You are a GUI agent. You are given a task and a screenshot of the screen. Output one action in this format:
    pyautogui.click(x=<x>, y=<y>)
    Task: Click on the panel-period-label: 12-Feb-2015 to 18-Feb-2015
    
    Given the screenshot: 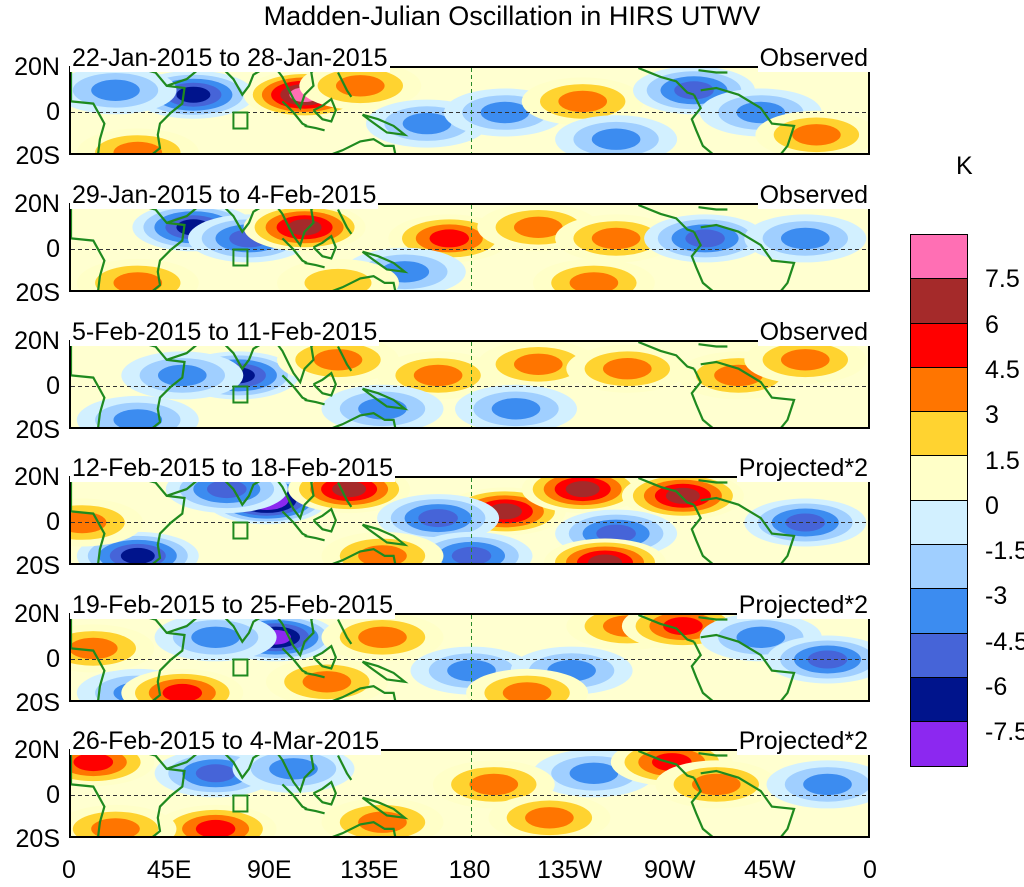 What is the action you would take?
    pyautogui.click(x=233, y=468)
    